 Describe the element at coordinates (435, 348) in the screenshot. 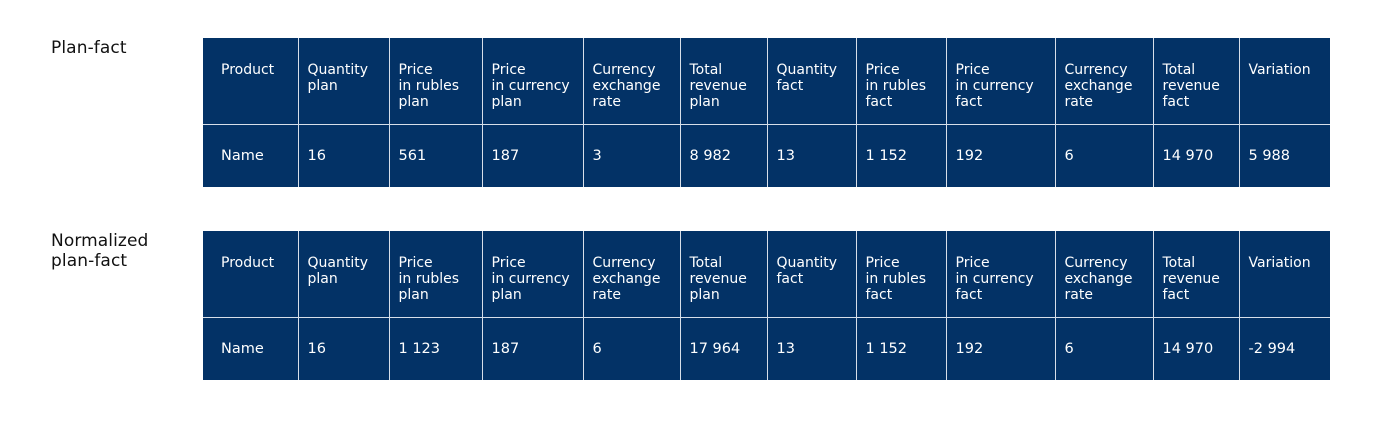

I see `cell-price-rubles-plan: 1 123` at that location.